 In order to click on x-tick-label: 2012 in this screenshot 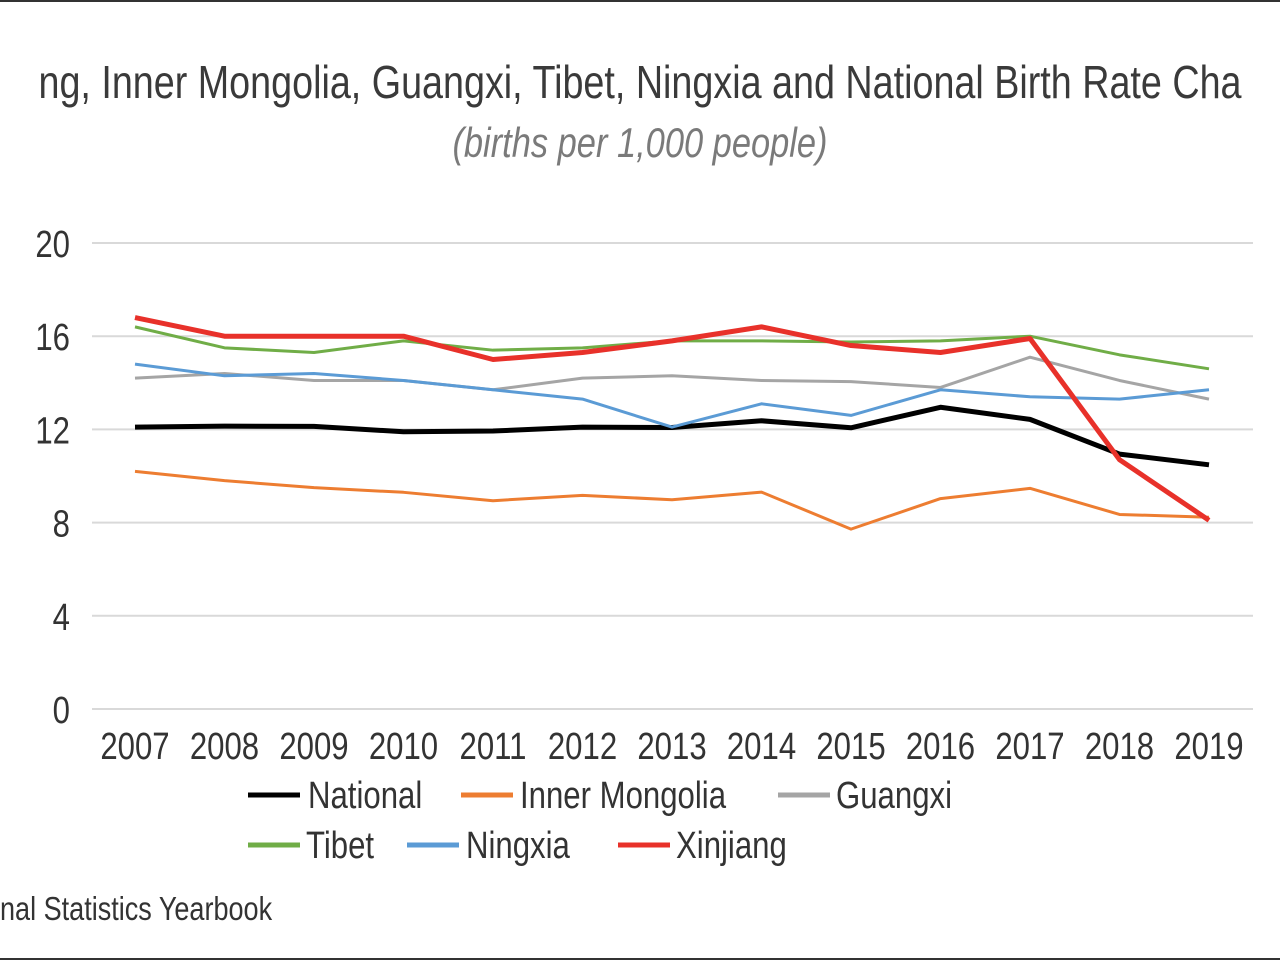, I will do `click(582, 747)`.